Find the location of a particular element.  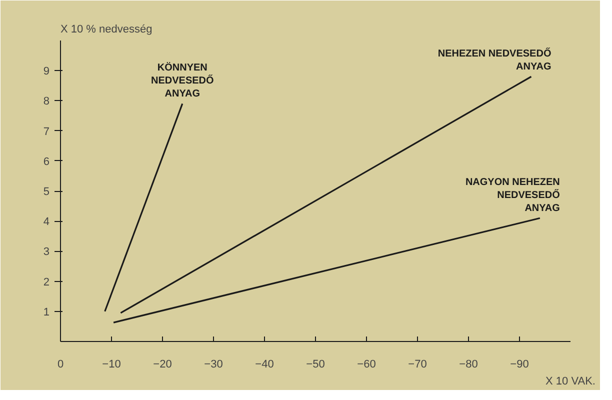

y-tick-label: 9 is located at coordinates (46, 72).